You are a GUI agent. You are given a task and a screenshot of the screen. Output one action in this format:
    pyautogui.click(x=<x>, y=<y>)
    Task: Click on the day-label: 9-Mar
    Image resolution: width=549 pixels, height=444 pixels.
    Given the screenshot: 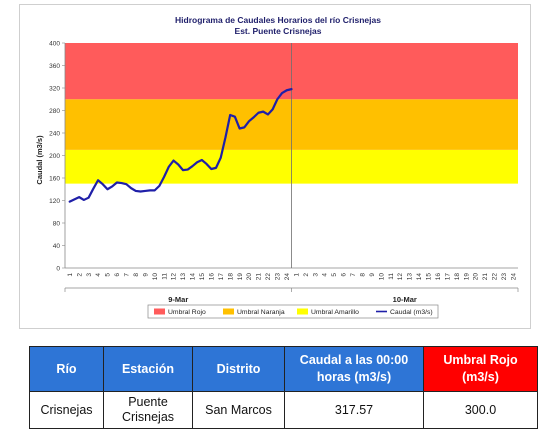 What is the action you would take?
    pyautogui.click(x=178, y=299)
    